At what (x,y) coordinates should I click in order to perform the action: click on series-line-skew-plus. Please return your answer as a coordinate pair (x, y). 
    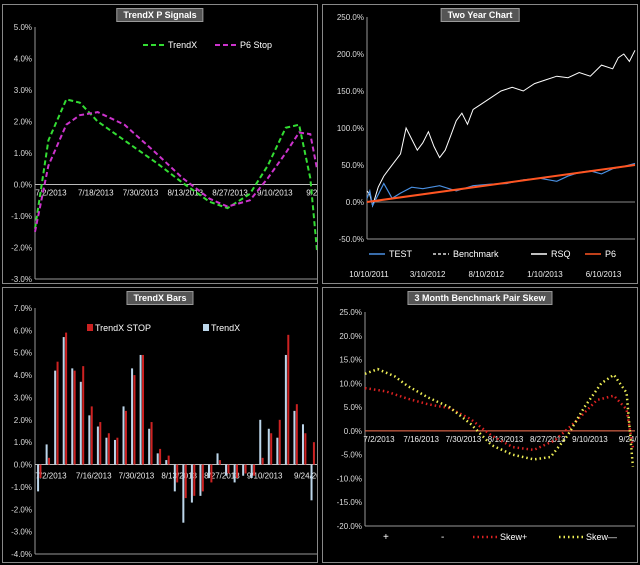
    Looking at the image, I should click on (499, 419).